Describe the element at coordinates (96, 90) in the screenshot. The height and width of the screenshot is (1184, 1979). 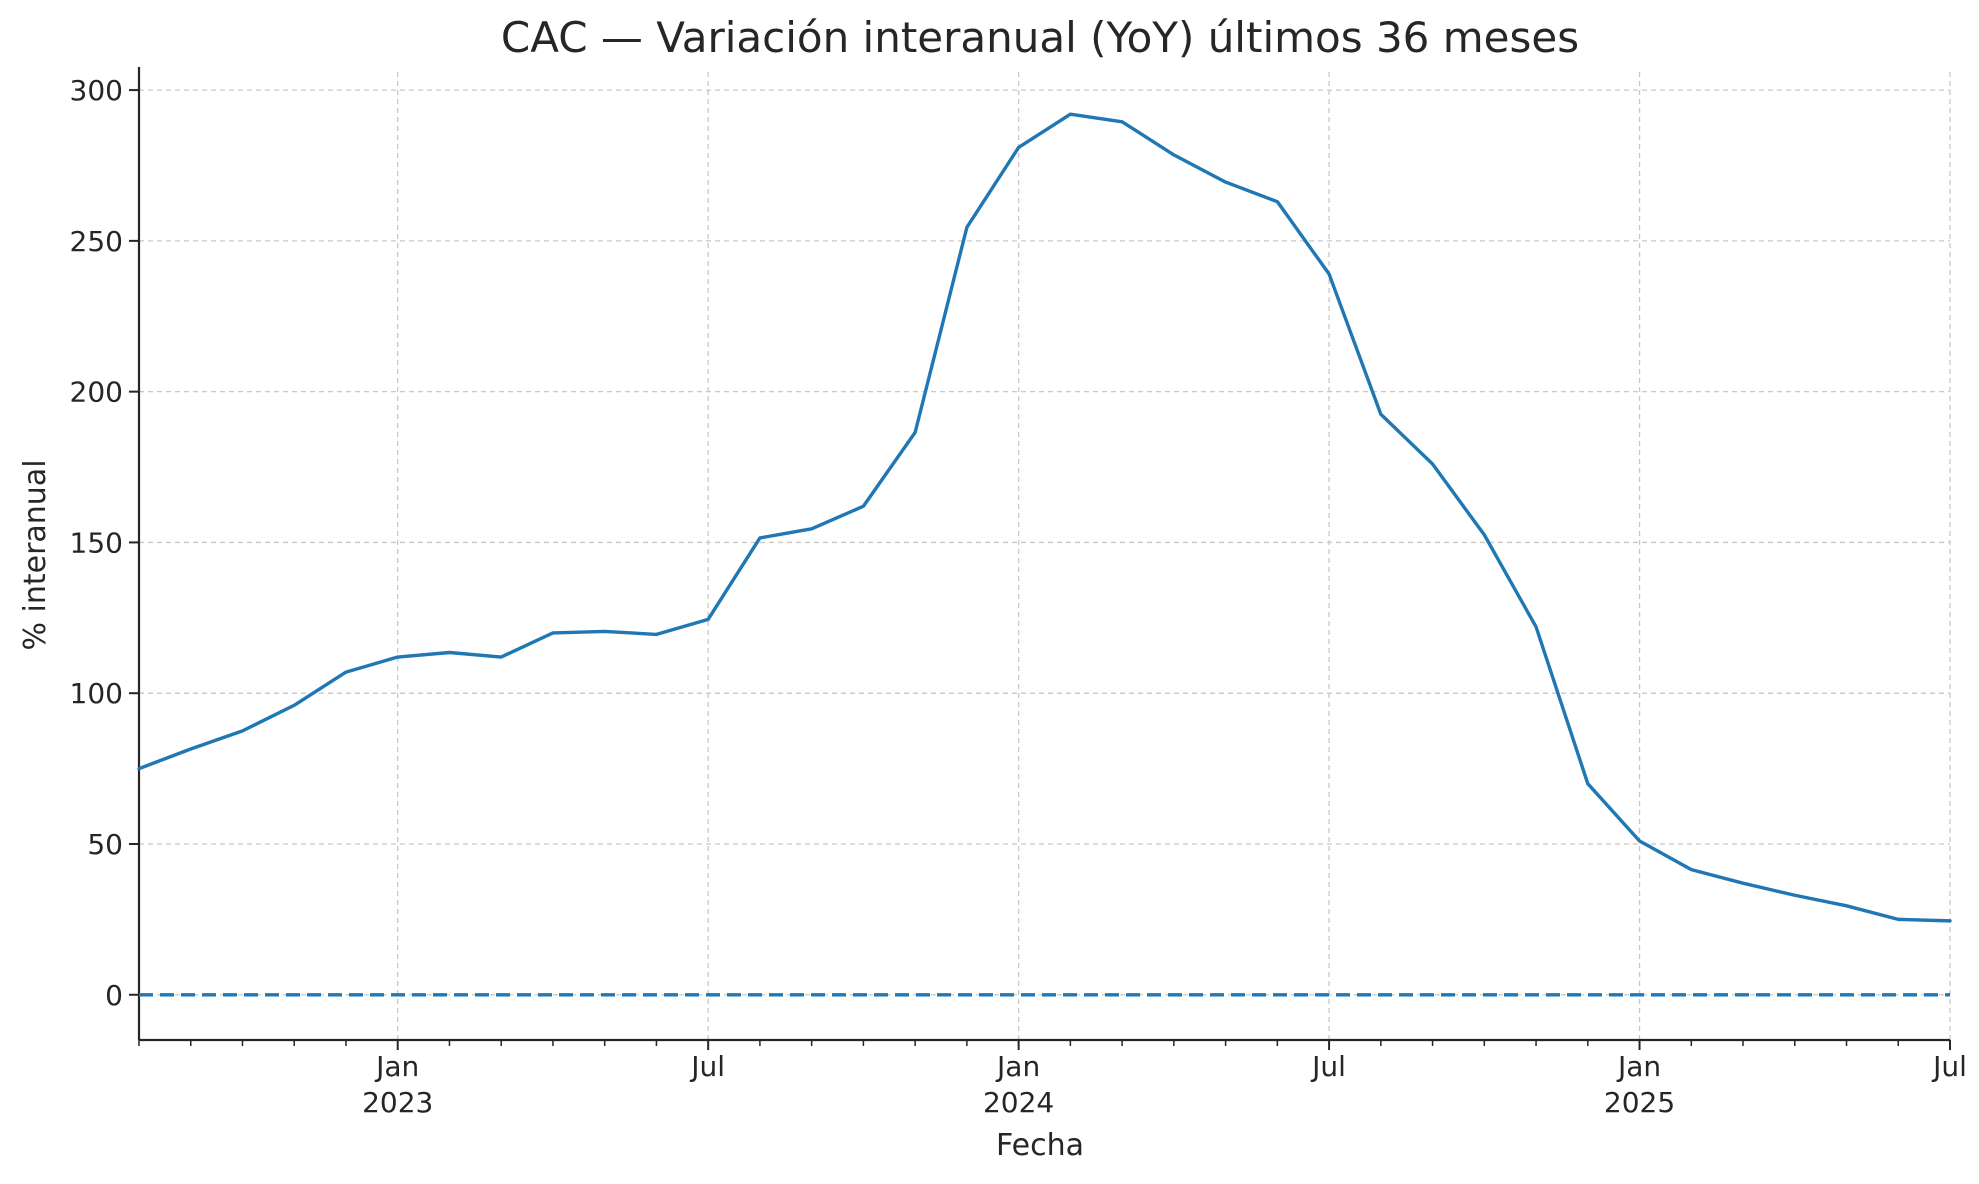
I see `y-tick-label: 300` at that location.